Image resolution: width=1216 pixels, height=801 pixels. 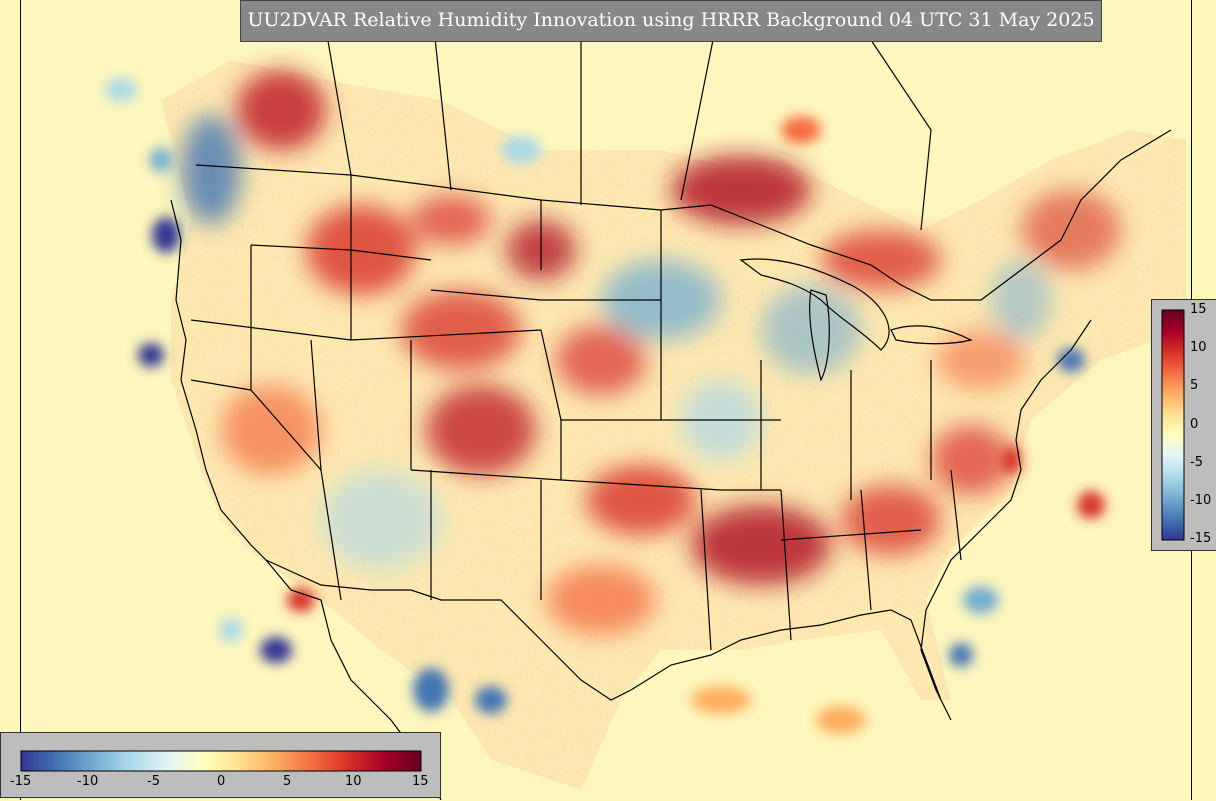 I want to click on canada-provinces, so click(x=626, y=115).